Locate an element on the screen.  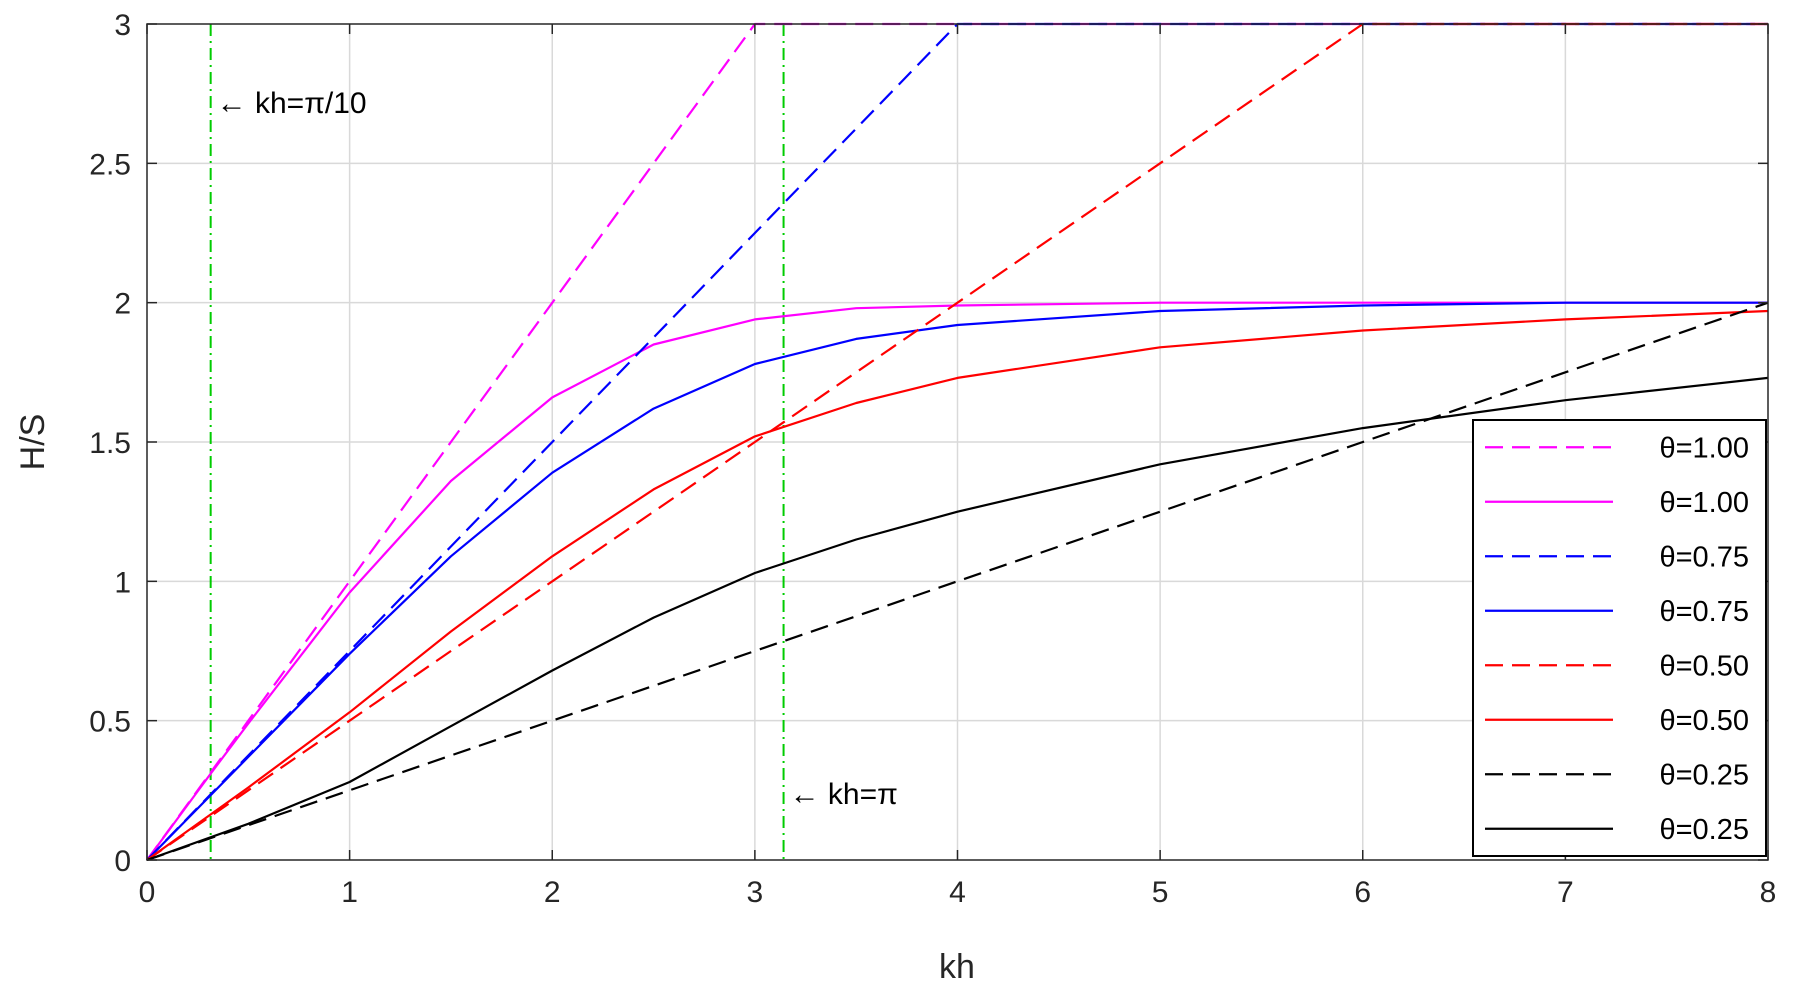
y-tick-label: 2 is located at coordinates (122, 304).